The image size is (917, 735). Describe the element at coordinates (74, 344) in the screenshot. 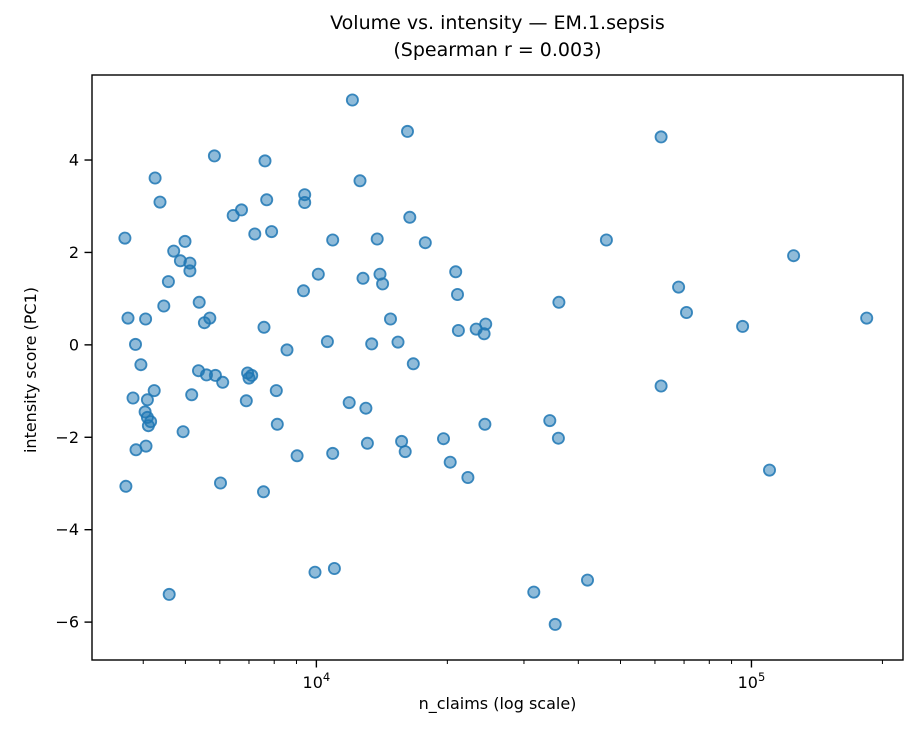

I see `y-tick-label: 0` at that location.